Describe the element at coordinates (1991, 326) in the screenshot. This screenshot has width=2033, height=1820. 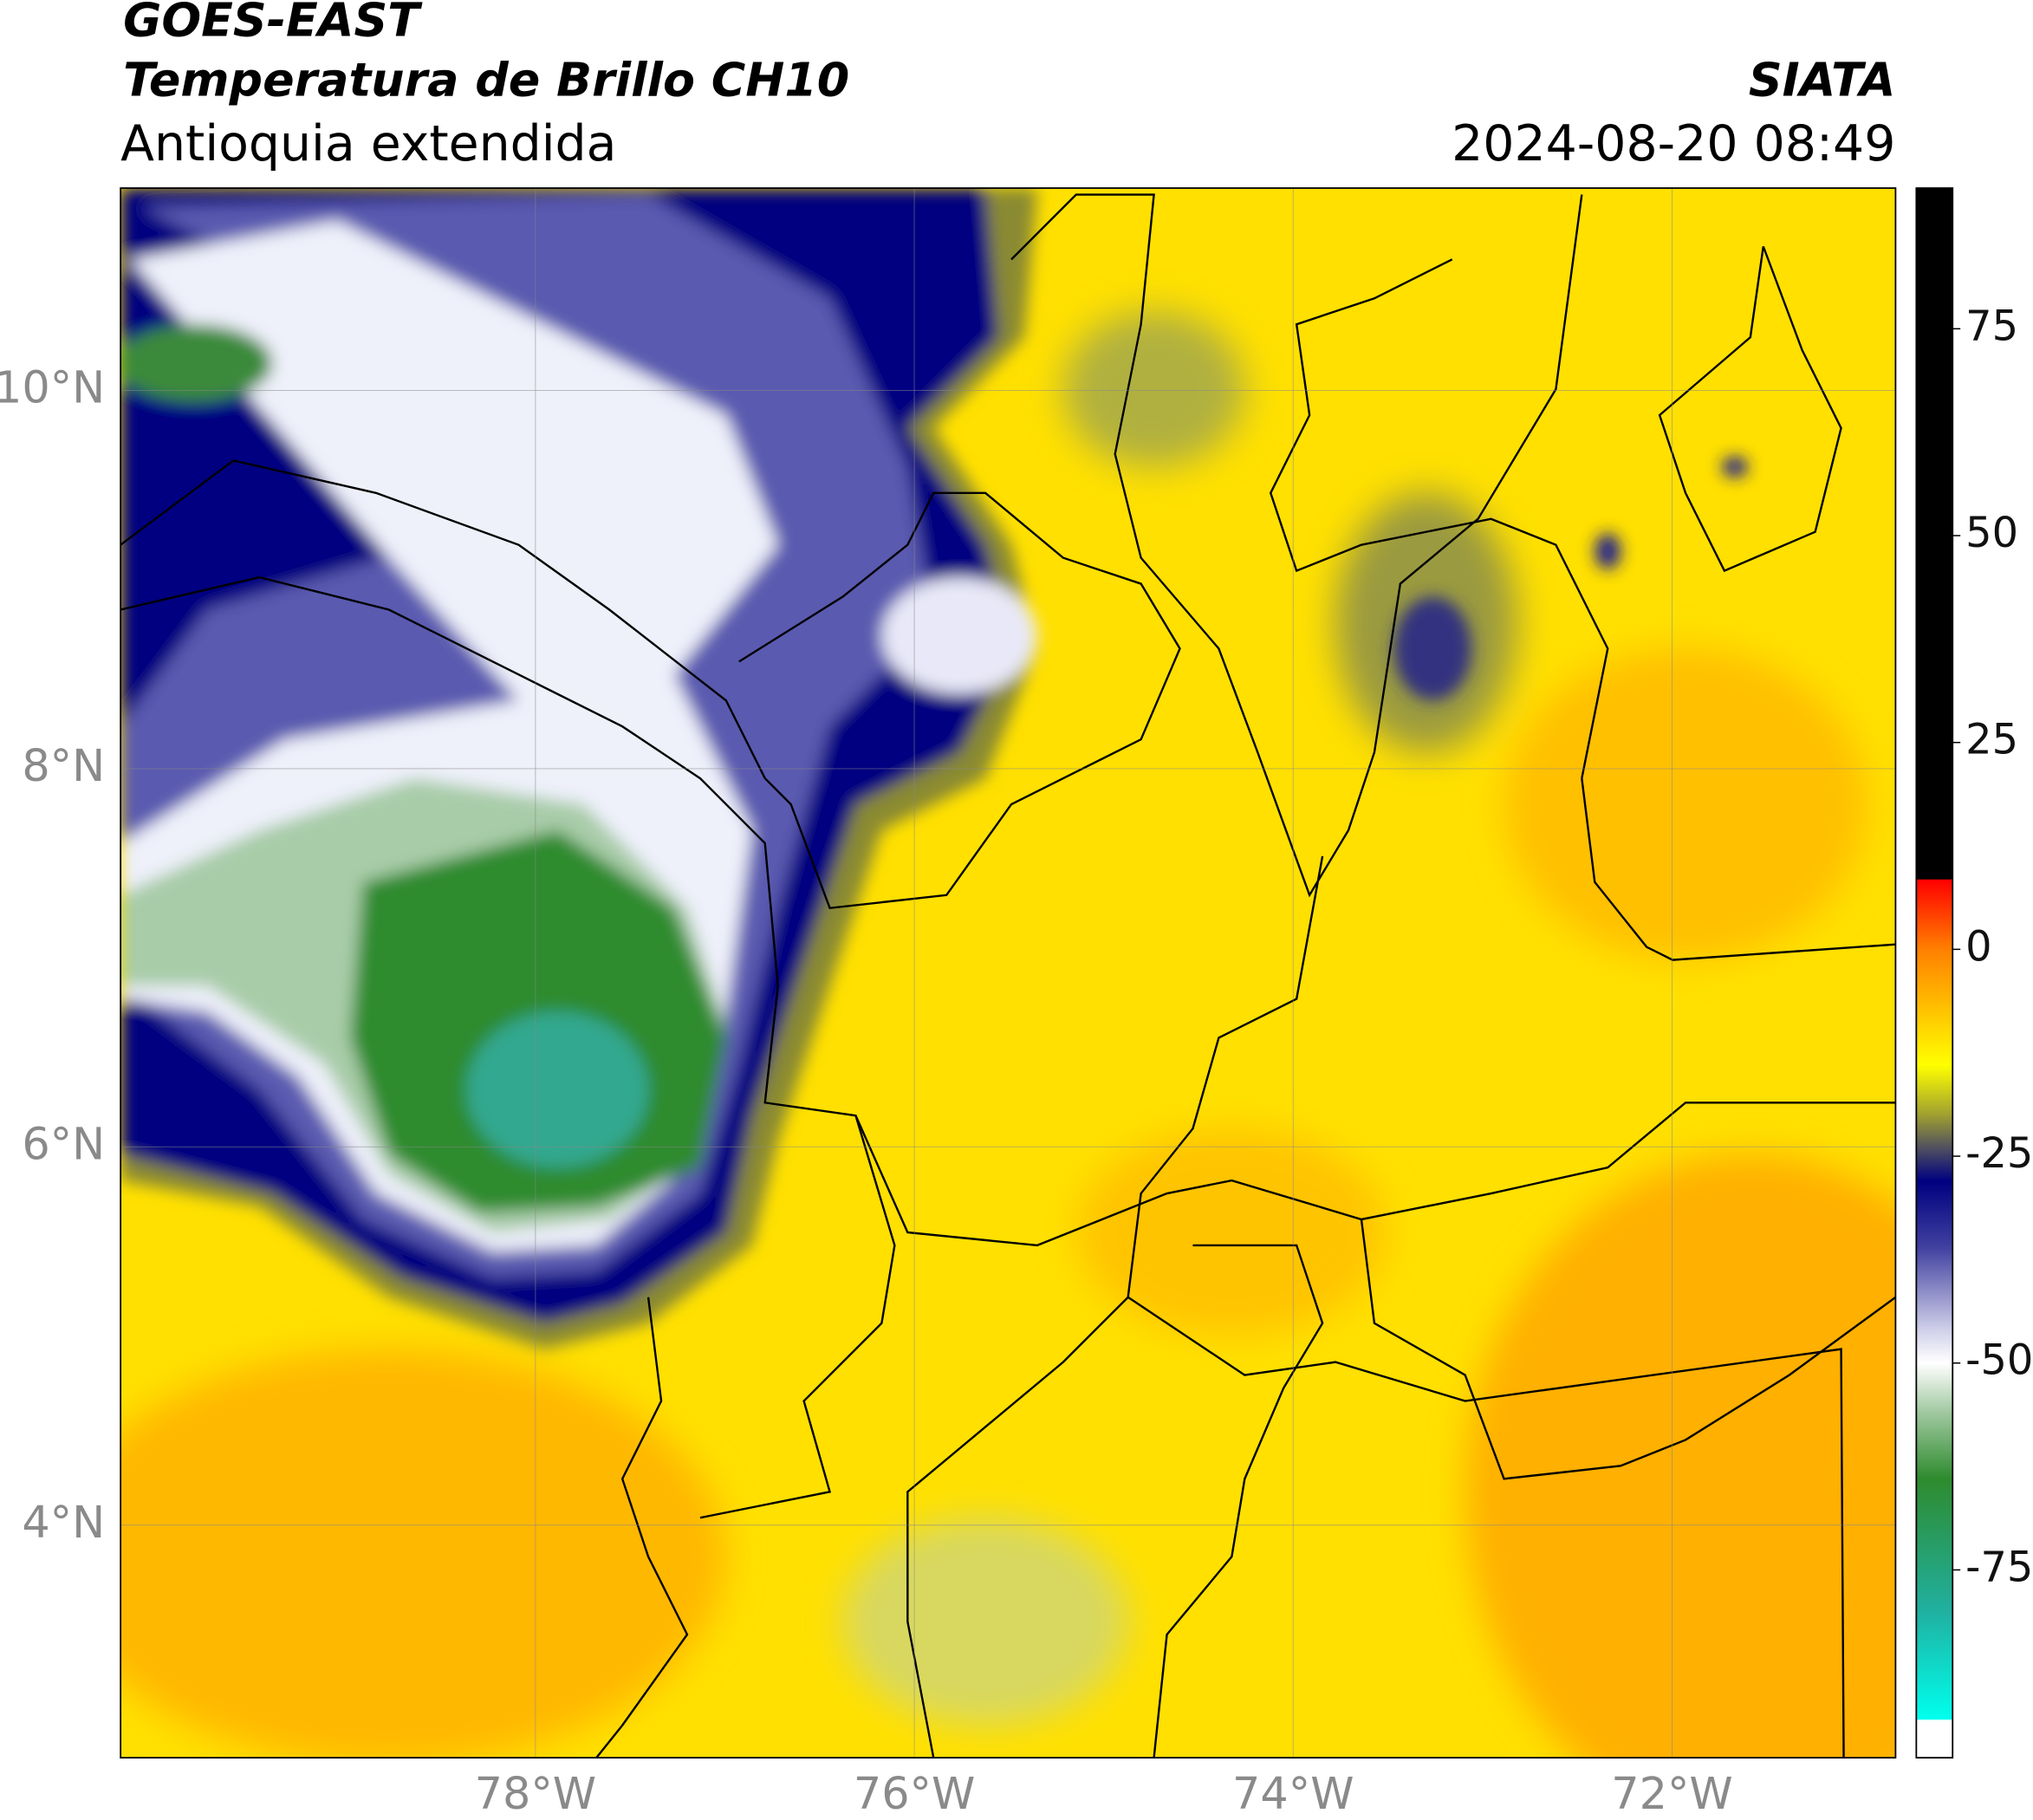
I see `colorbar-tick-label: 75` at that location.